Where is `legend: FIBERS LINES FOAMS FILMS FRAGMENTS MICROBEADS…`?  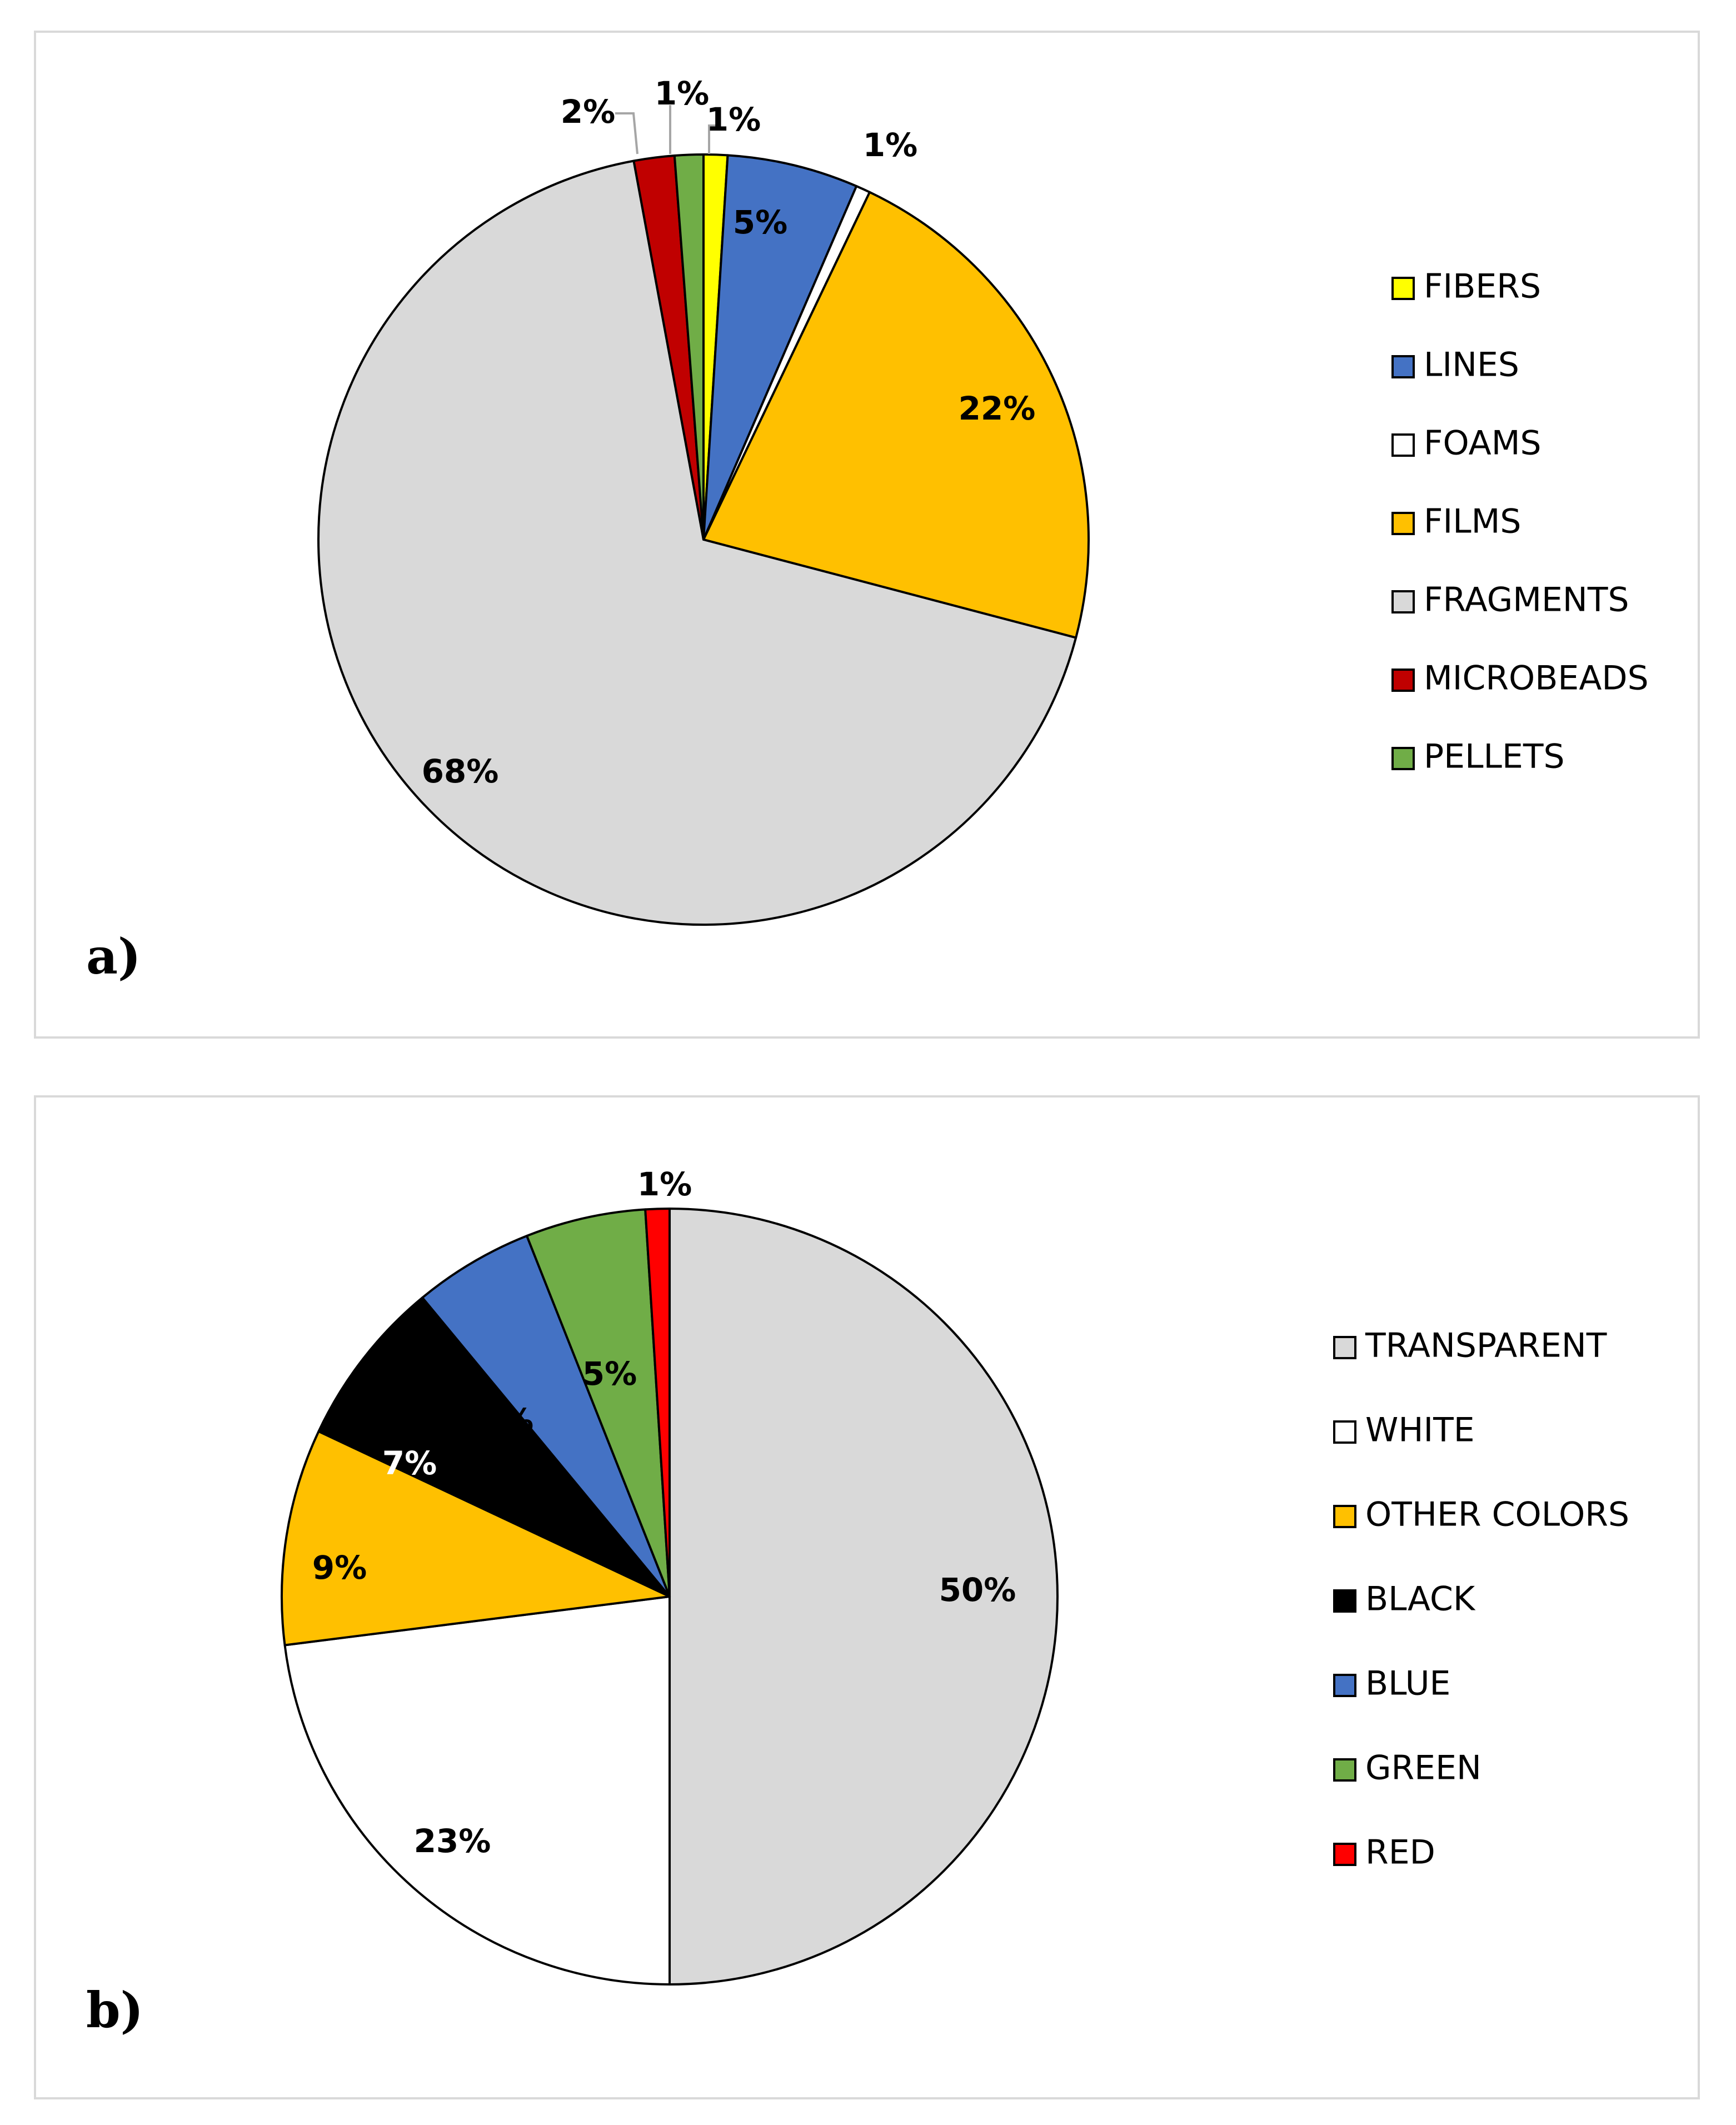 legend: FIBERS LINES FOAMS FILMS FRAGMENTS MICROBEADS… is located at coordinates (1520, 521).